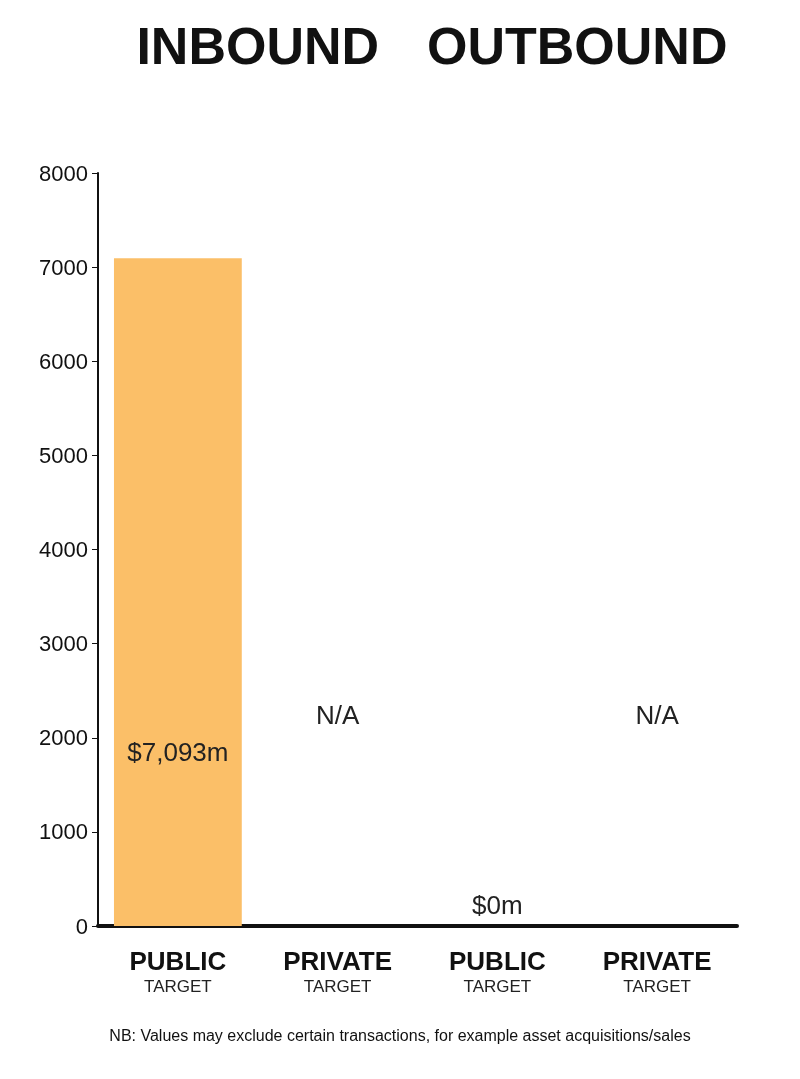  Describe the element at coordinates (81, 926) in the screenshot. I see `y-tick-label: 0` at that location.